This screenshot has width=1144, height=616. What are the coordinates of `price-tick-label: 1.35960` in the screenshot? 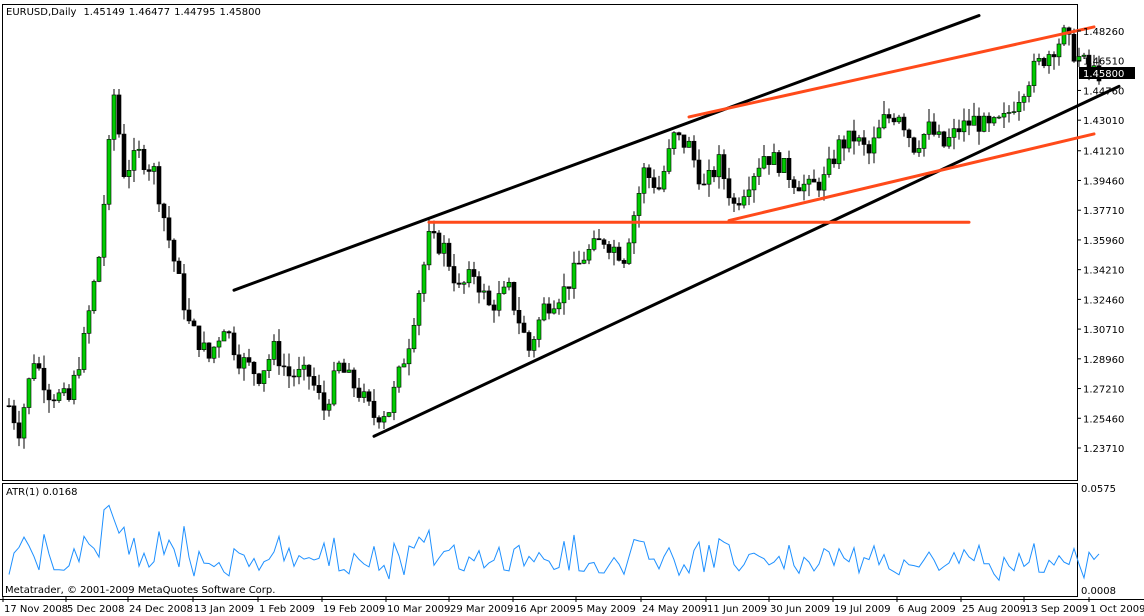 It's located at (1103, 241).